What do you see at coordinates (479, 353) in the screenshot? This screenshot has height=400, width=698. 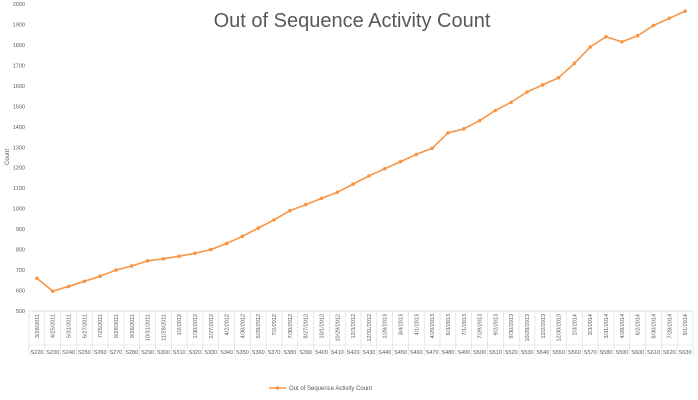 I see `x-tick-code-label: S500` at bounding box center [479, 353].